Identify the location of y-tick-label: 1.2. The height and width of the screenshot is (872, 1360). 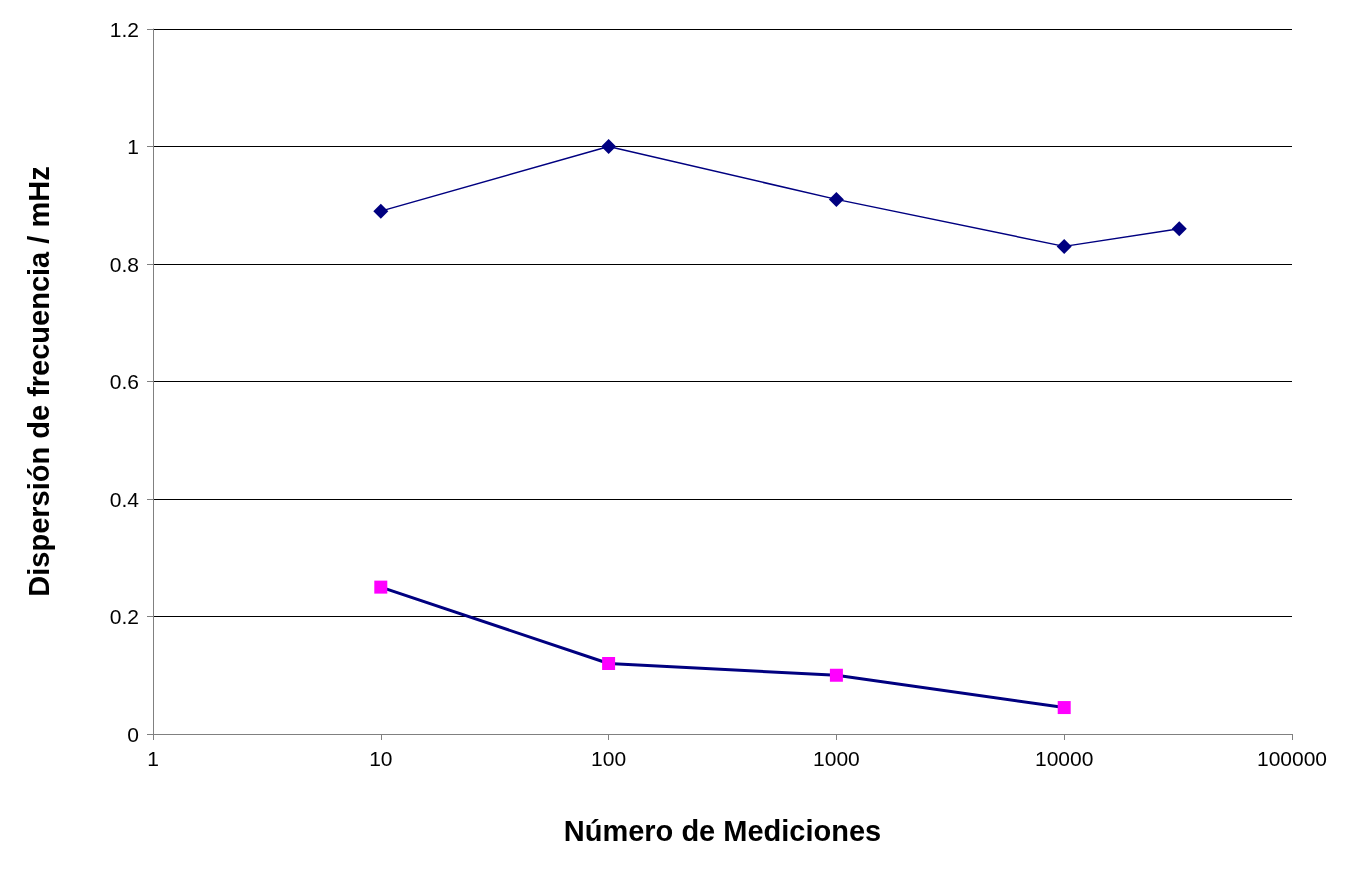
(124, 29).